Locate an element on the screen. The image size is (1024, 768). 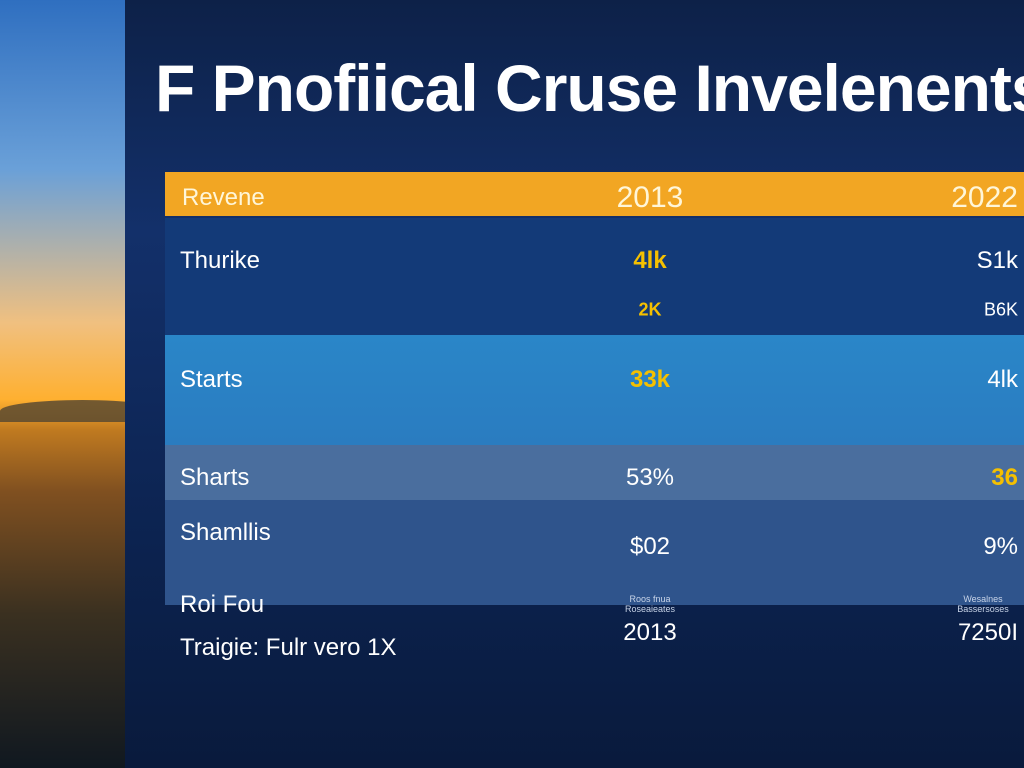
row-label: Traigie: Fulr vero 1X is located at coordinates (288, 647).